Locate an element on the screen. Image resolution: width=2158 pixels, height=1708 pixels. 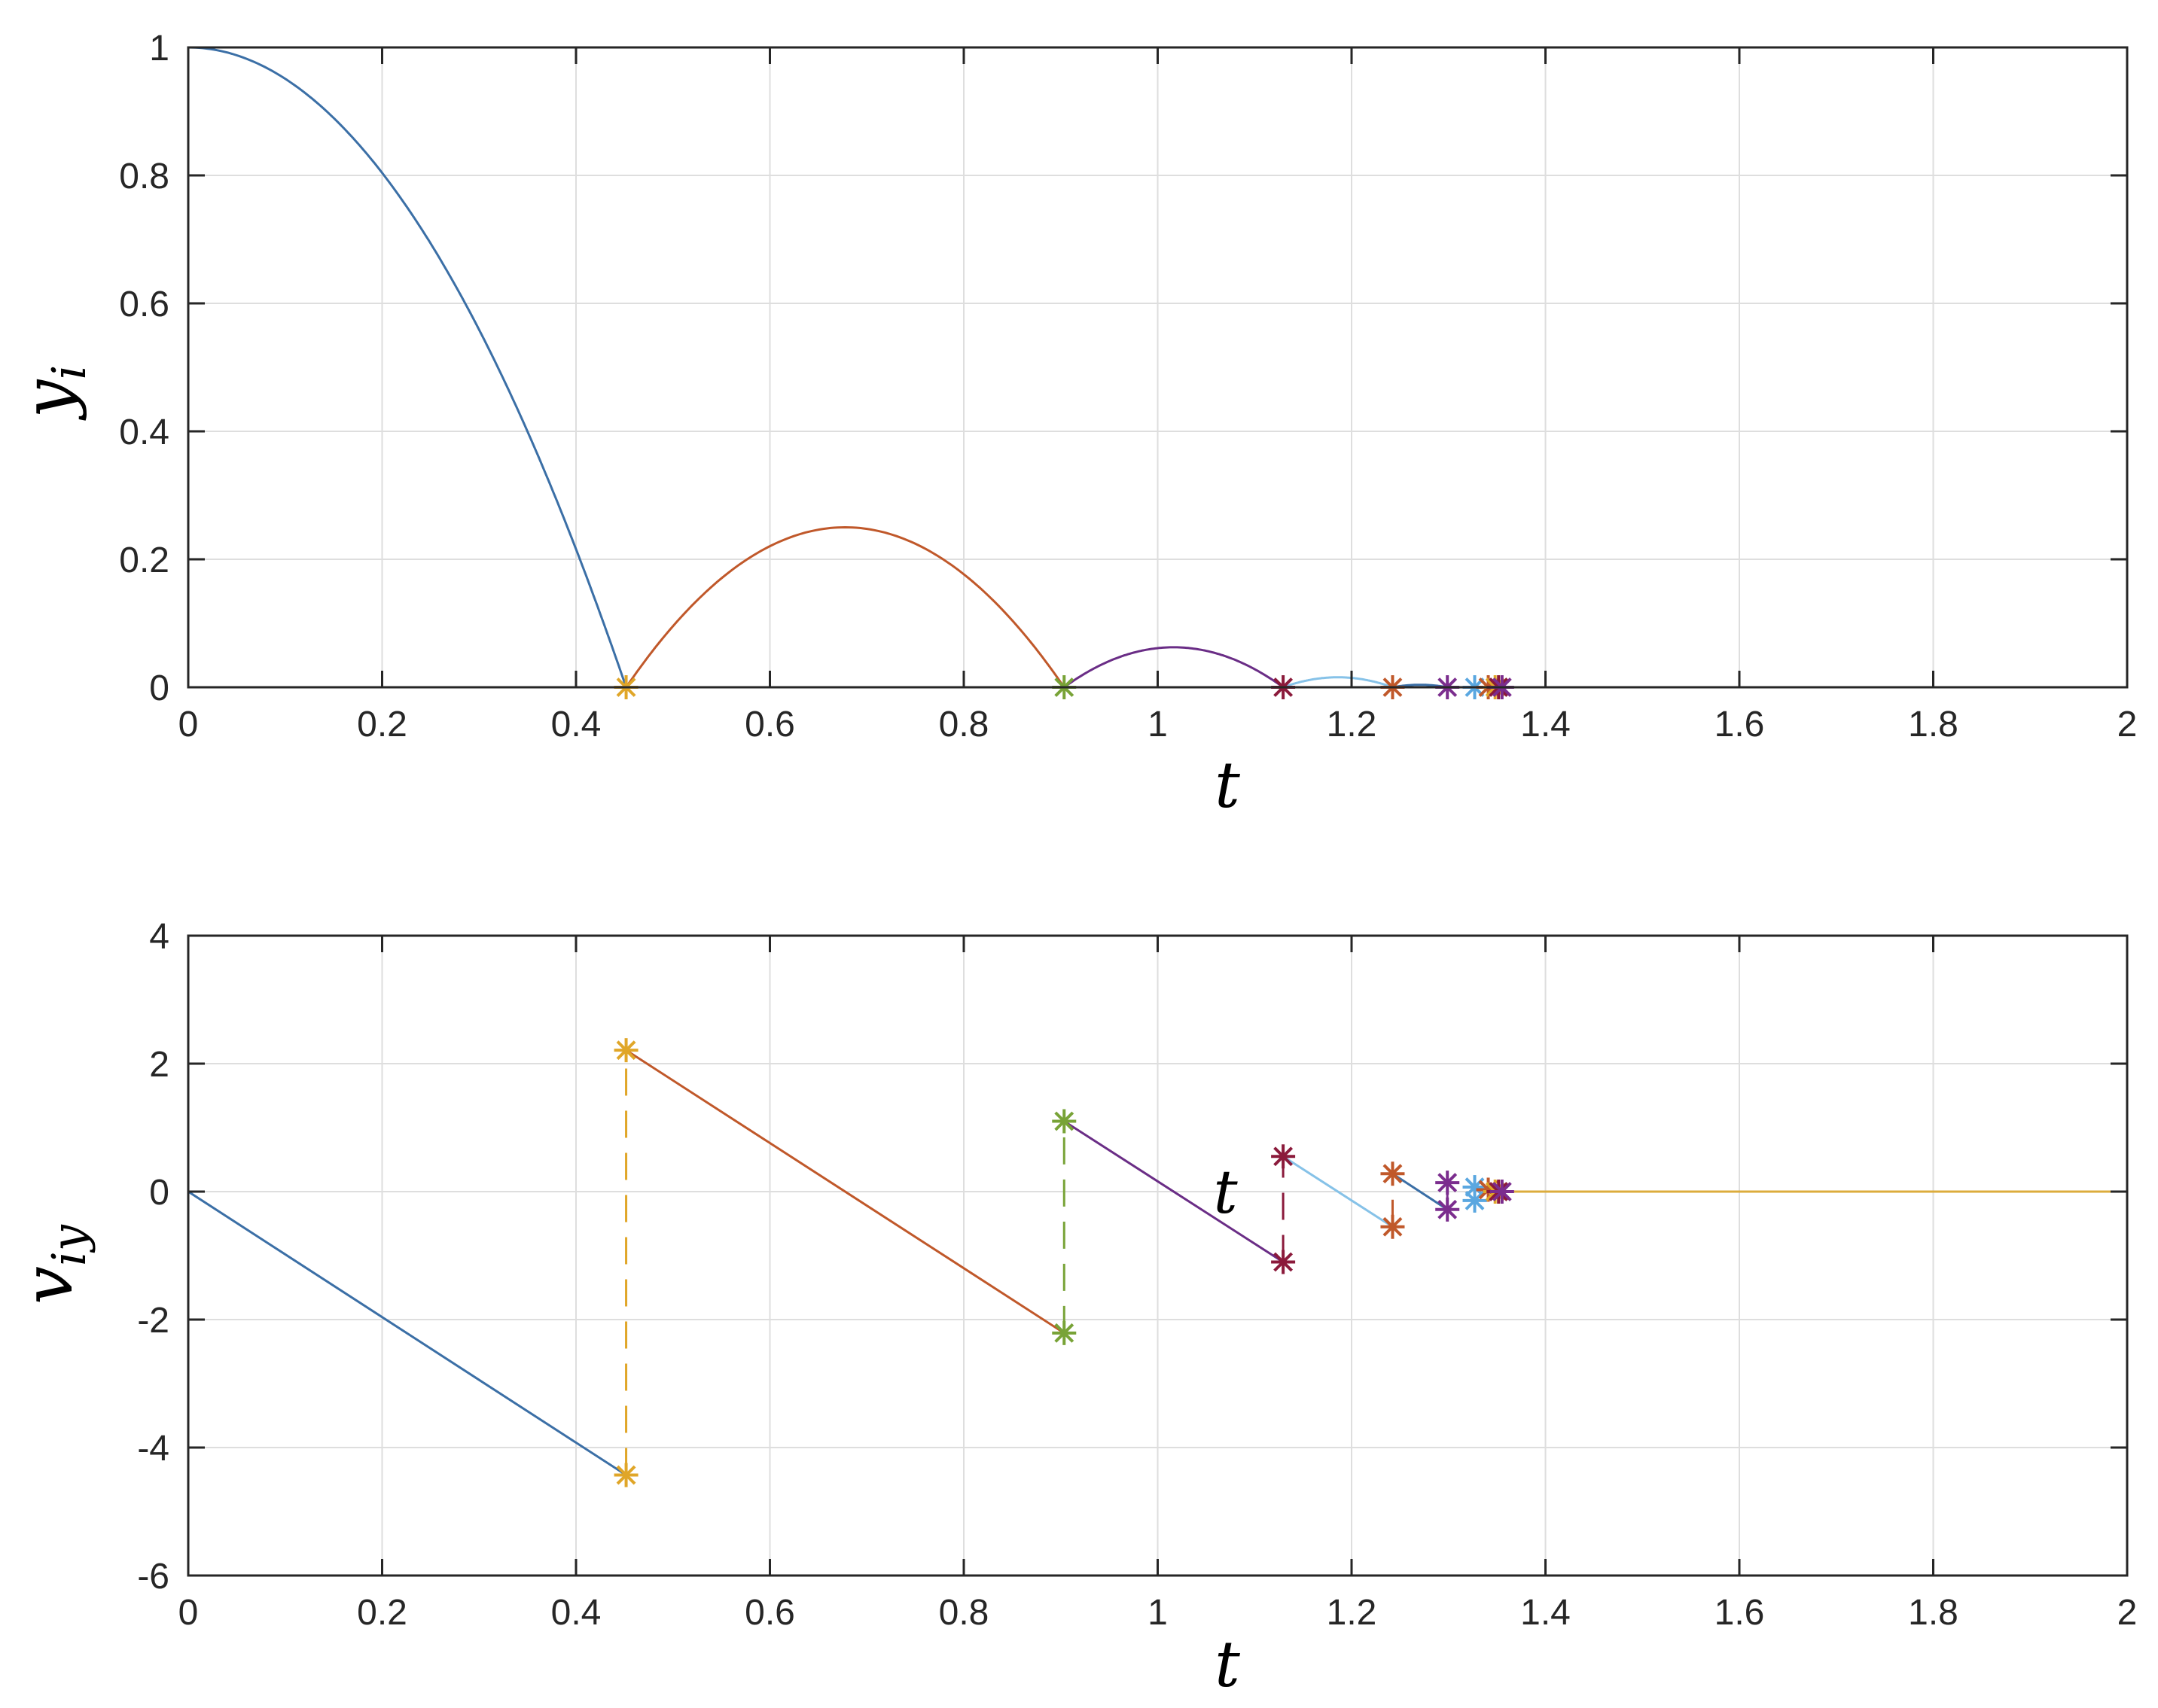
y-tick-label: 4 is located at coordinates (159, 937).